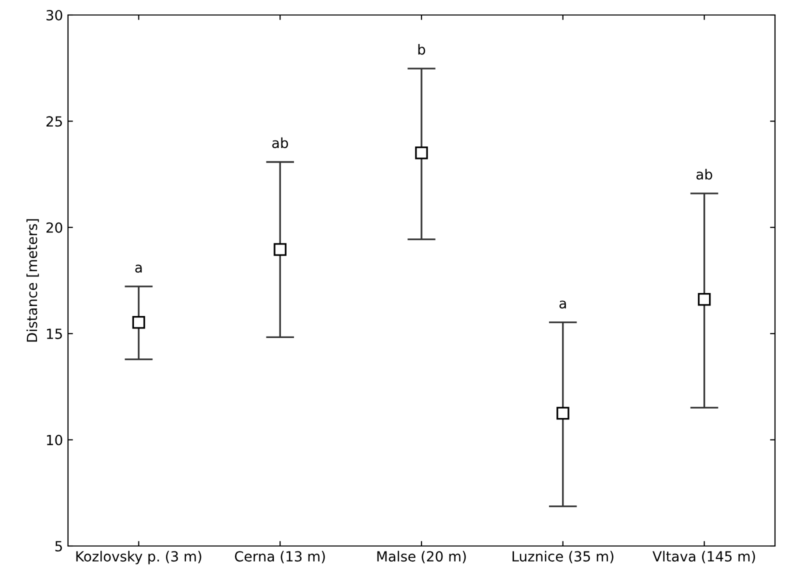  I want to click on x-tick-label: Cerna (13 m), so click(279, 557).